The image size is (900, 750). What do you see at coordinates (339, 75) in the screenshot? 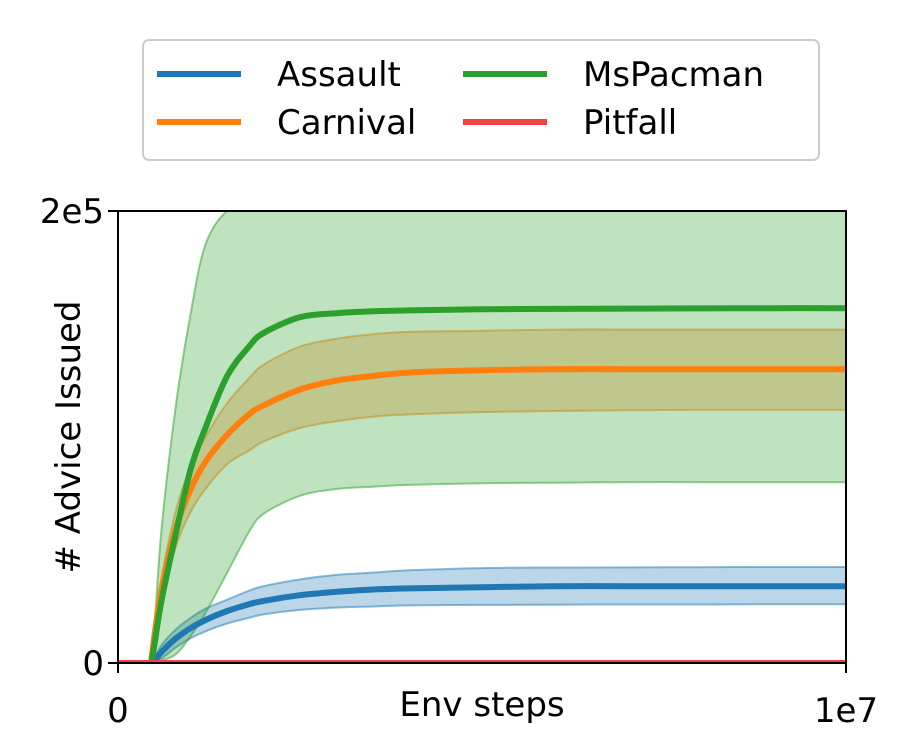
I see `legend-label-assault: Assault` at bounding box center [339, 75].